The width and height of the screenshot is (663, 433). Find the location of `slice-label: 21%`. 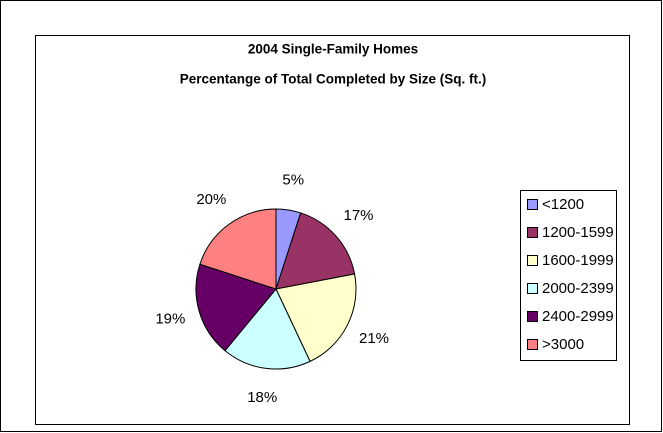

slice-label: 21% is located at coordinates (374, 338).